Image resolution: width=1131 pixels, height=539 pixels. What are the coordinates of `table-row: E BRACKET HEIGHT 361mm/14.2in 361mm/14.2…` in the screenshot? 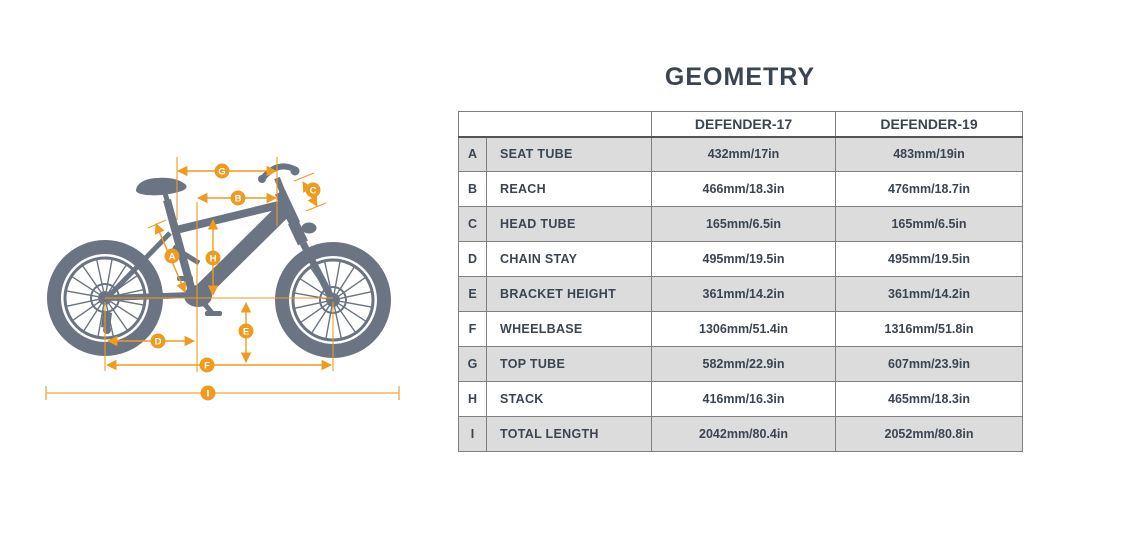 It's located at (740, 294).